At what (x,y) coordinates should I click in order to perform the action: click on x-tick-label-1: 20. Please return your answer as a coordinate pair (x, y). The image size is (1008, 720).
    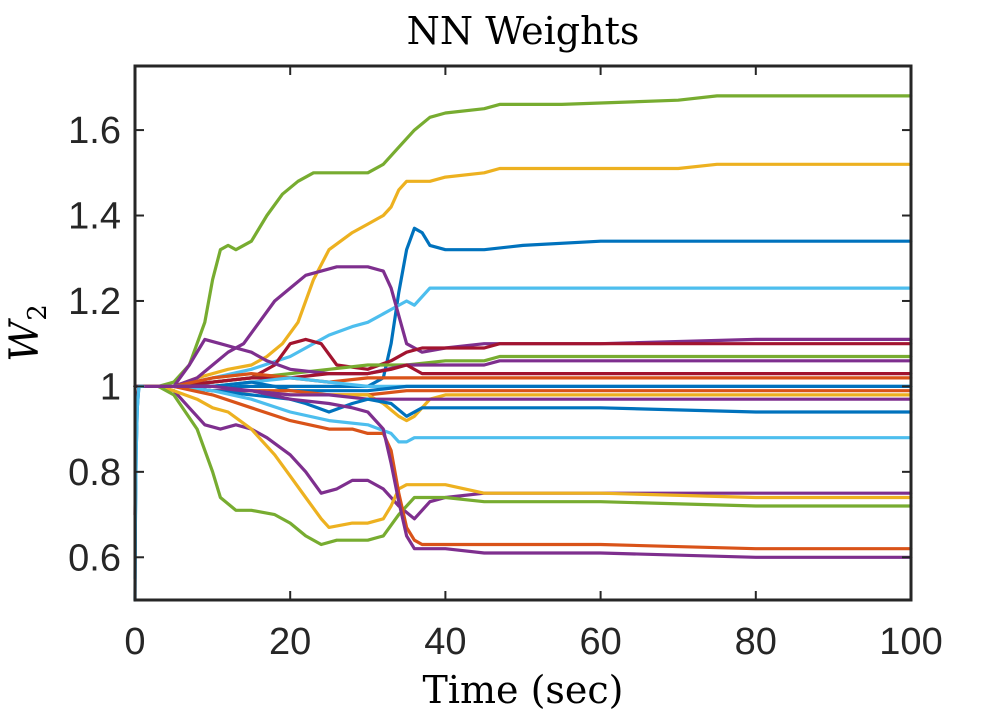
    Looking at the image, I should click on (290, 642).